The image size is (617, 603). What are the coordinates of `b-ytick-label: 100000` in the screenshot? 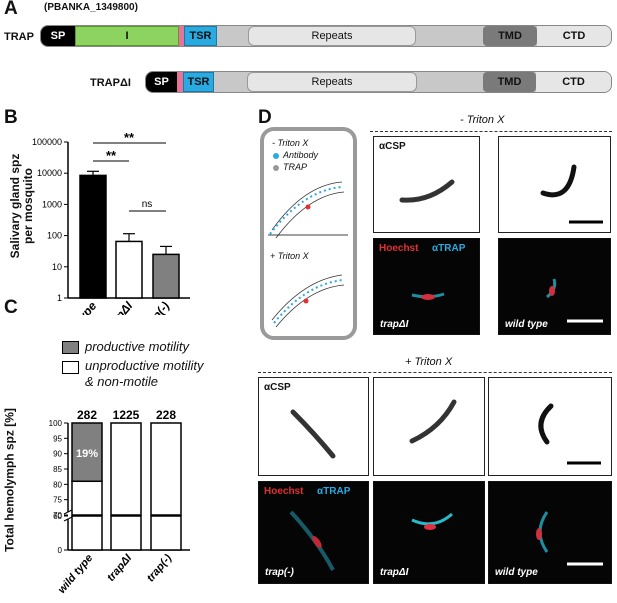 It's located at (47, 142).